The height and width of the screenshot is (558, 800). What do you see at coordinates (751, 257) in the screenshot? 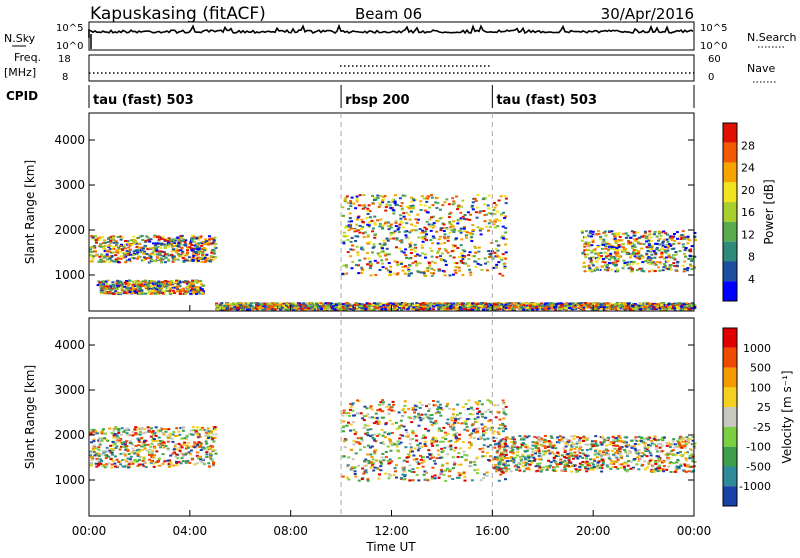
I see `colorbar-tick: 8` at bounding box center [751, 257].